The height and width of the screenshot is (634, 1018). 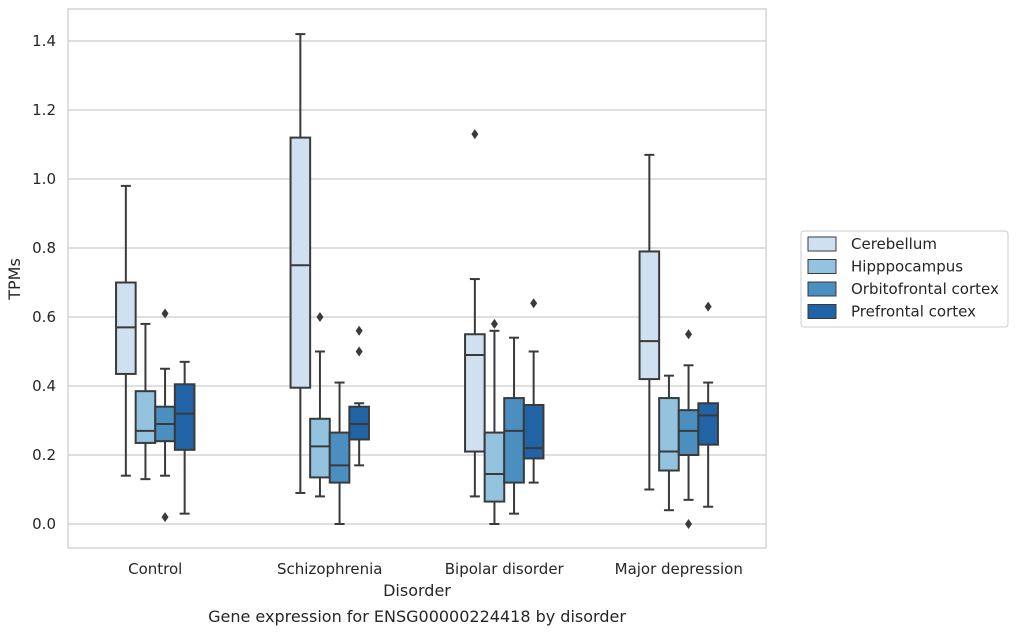 What do you see at coordinates (329, 569) in the screenshot?
I see `x-tick-label: Schizophrenia` at bounding box center [329, 569].